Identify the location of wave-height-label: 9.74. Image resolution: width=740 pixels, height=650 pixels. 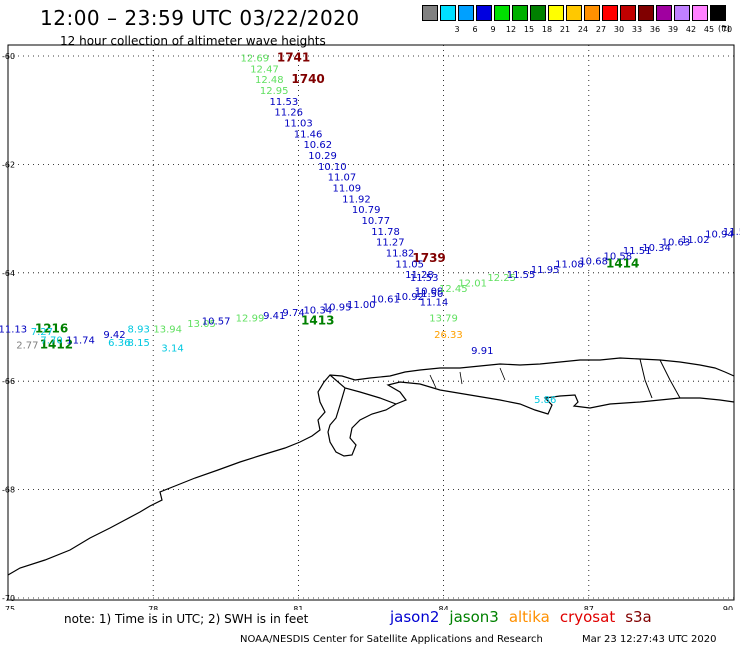
(293, 313).